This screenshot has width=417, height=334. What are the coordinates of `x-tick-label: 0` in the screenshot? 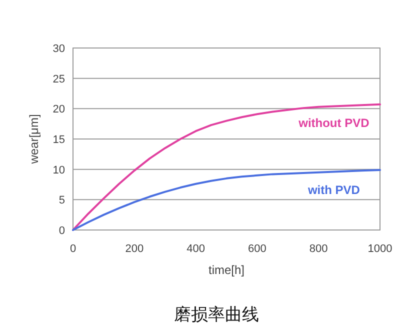 It's located at (73, 249).